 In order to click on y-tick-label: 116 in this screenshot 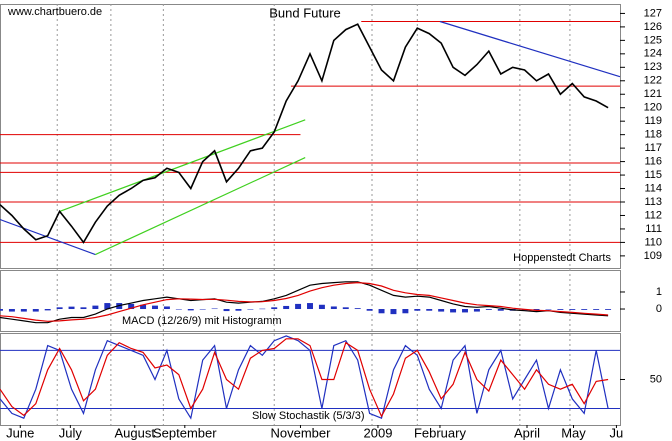, I will do `click(653, 161)`.